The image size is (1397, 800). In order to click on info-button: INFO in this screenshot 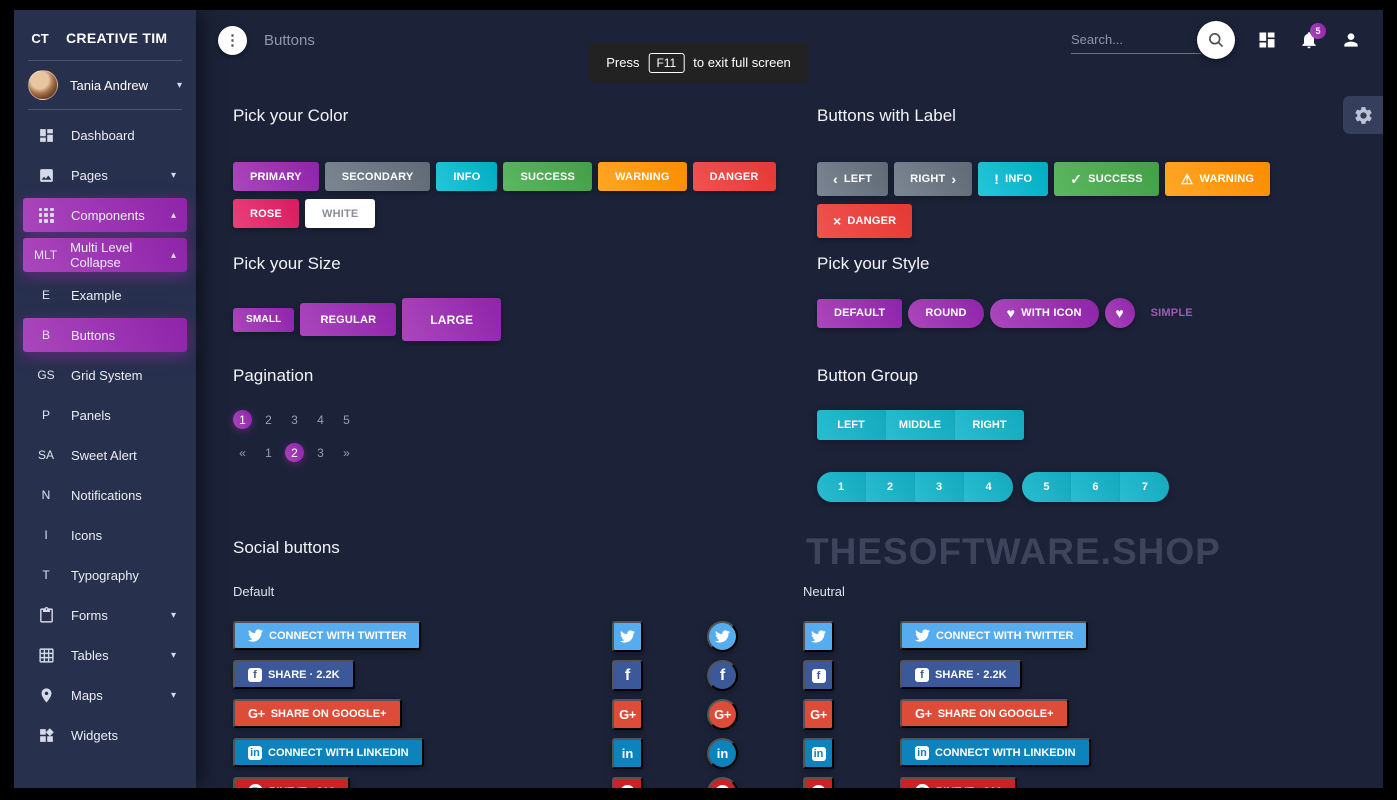, I will do `click(467, 176)`.